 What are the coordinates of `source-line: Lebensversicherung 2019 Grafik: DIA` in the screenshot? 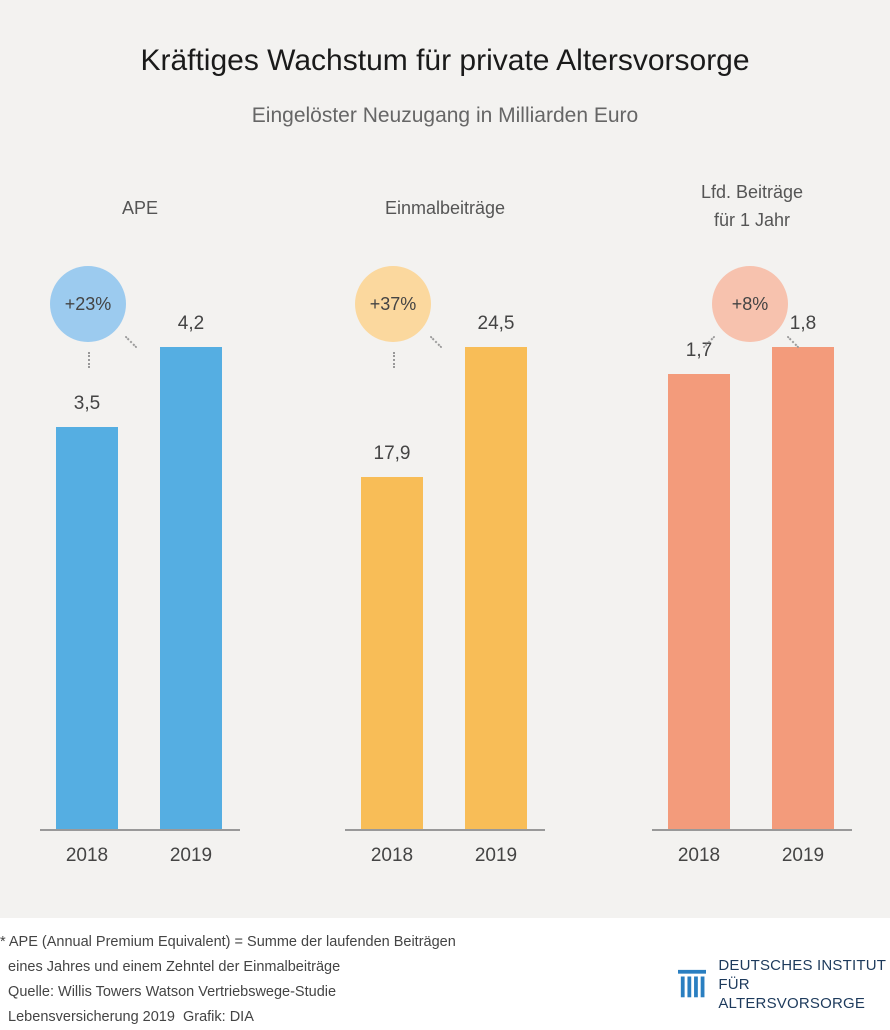 It's located at (127, 1017).